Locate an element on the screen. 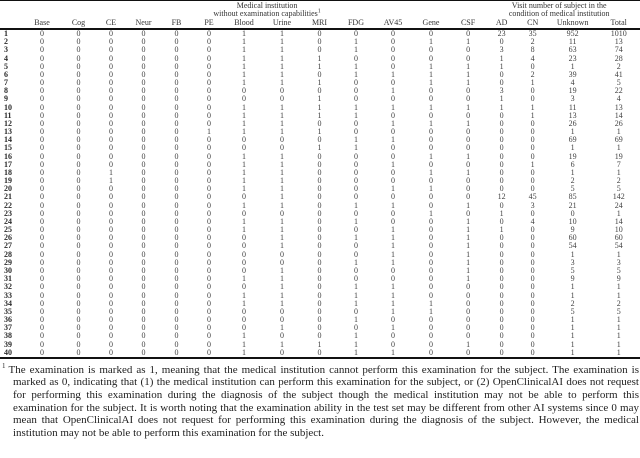 The height and width of the screenshot is (458, 640). cell: 952 is located at coordinates (572, 33).